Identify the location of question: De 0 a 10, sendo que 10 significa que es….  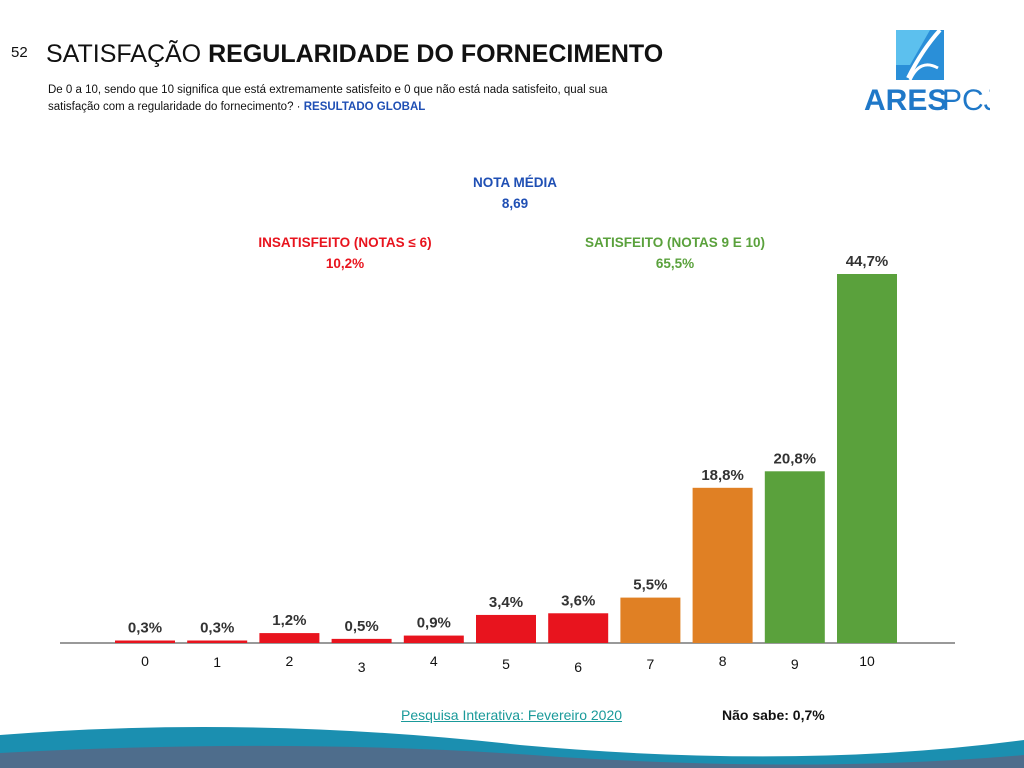
(328, 98).